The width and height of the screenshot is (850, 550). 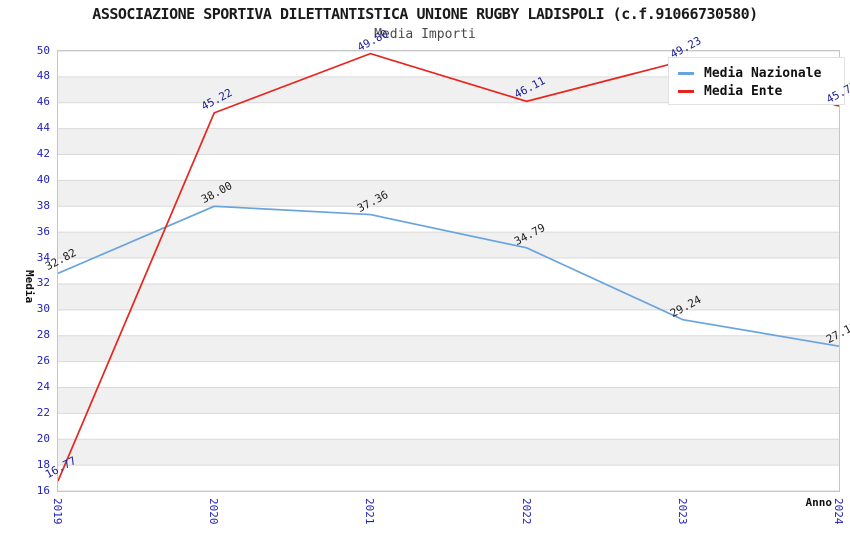 I want to click on x-tick-label: 2022, so click(x=526, y=511).